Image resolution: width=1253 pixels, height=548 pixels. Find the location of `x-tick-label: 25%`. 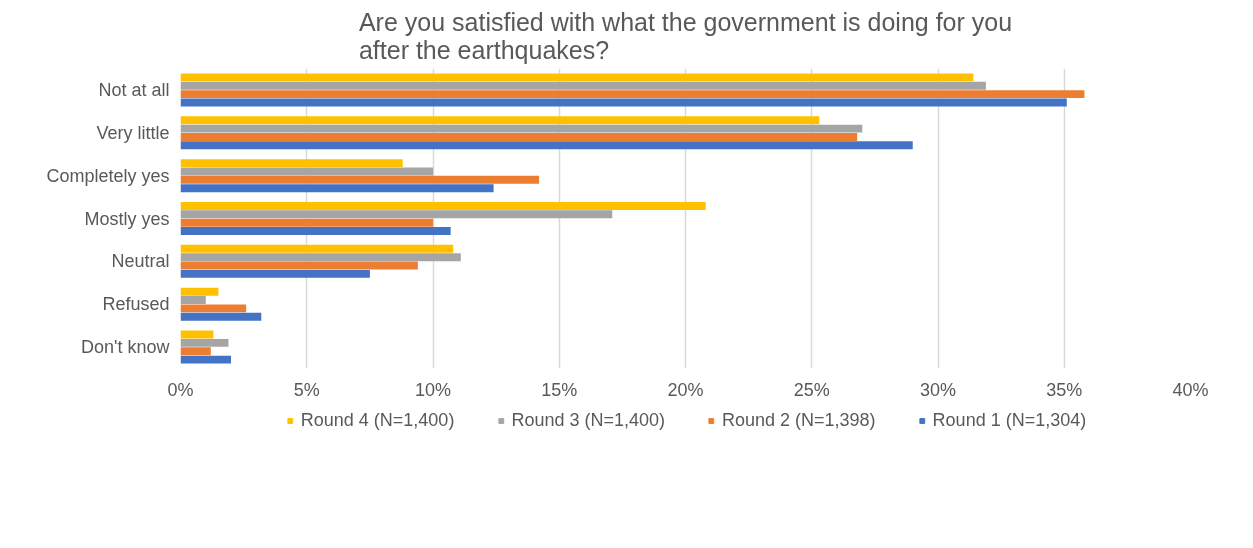

x-tick-label: 25% is located at coordinates (811, 389).